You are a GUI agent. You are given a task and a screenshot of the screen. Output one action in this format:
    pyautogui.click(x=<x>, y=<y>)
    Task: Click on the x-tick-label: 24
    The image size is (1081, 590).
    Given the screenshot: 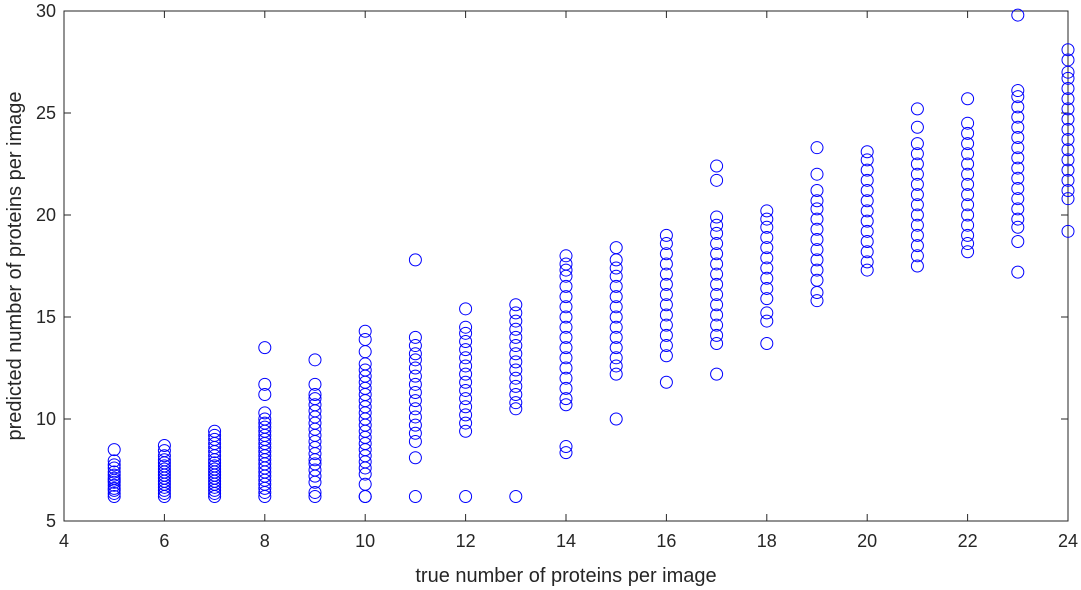 What is the action you would take?
    pyautogui.click(x=1068, y=541)
    